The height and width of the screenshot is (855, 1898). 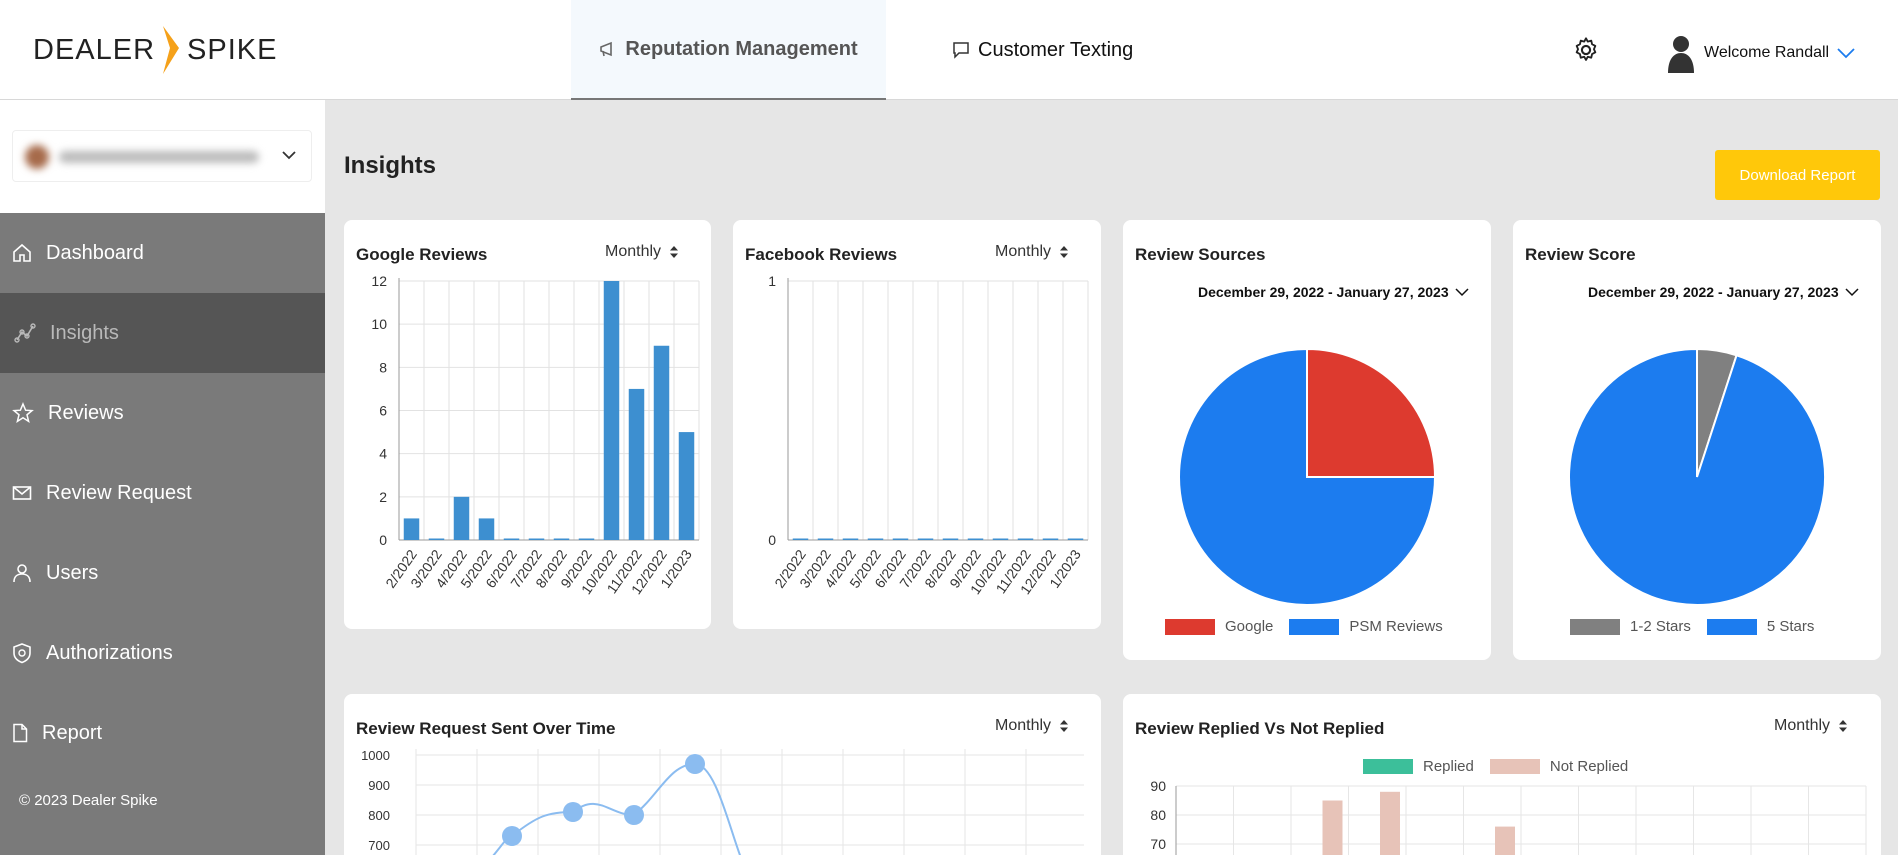 I want to click on dealer-spike-logo: DEALER SPIKE, so click(x=155, y=50).